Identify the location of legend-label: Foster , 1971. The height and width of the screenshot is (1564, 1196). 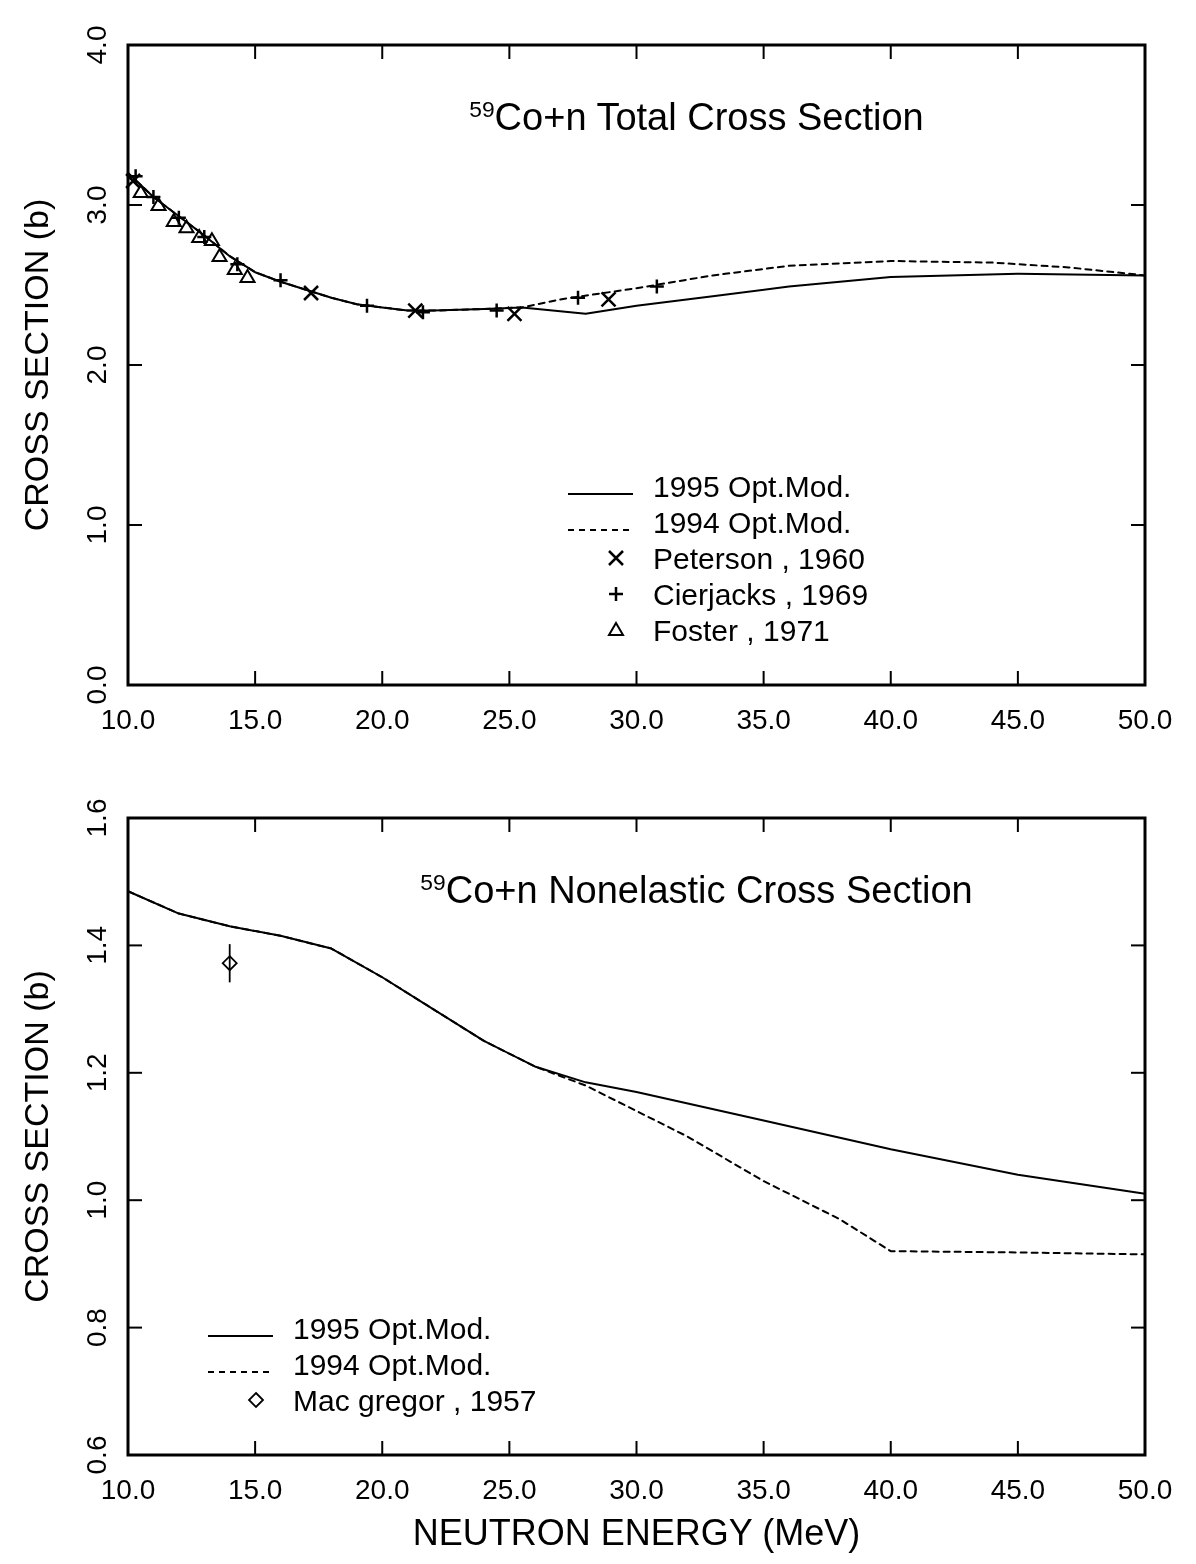
(741, 630).